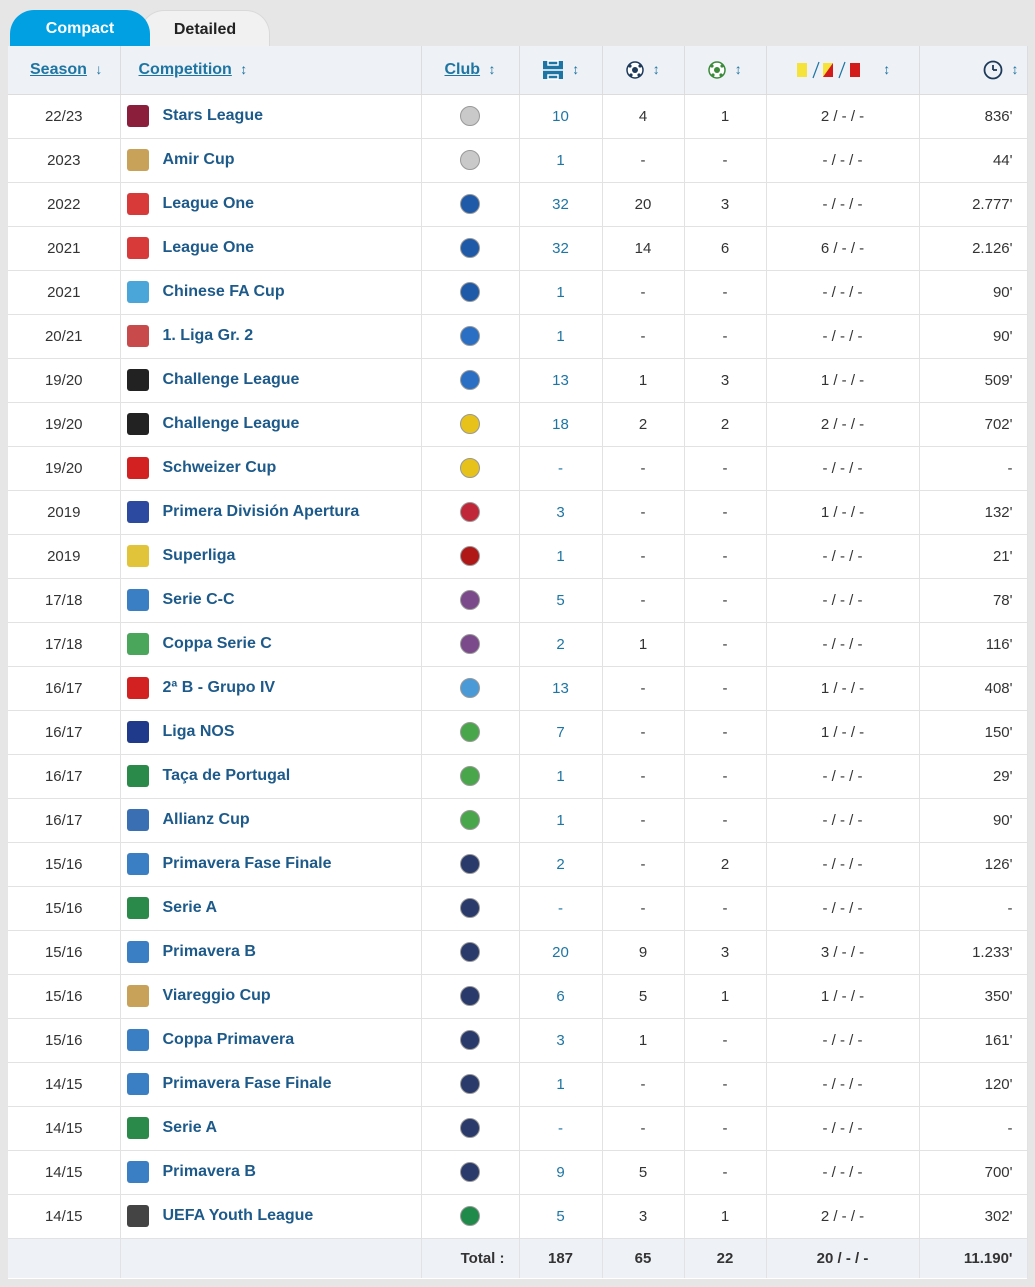 The width and height of the screenshot is (1035, 1287). What do you see at coordinates (58, 69) in the screenshot?
I see `header-season-label: Season` at bounding box center [58, 69].